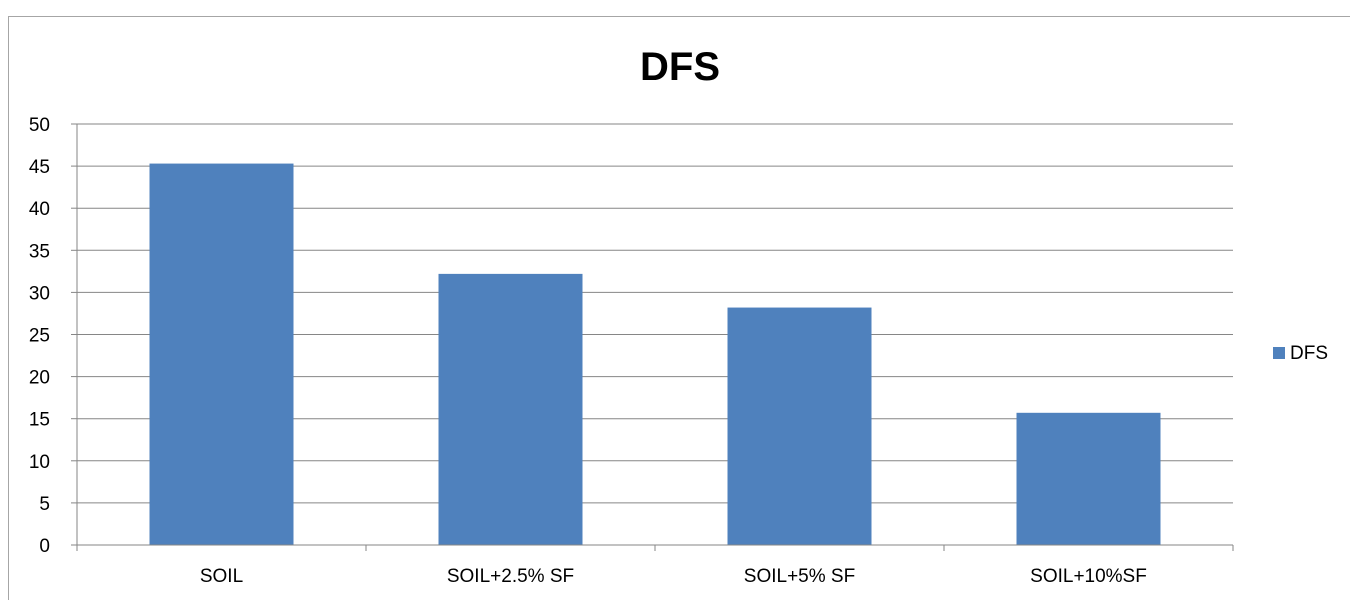  I want to click on y-tick-label: 0, so click(44, 546).